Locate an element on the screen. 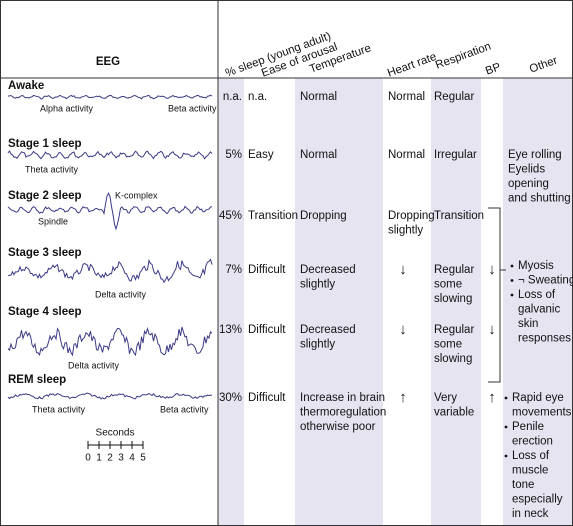 The image size is (573, 526). heart-rate: Dropping is located at coordinates (411, 216).